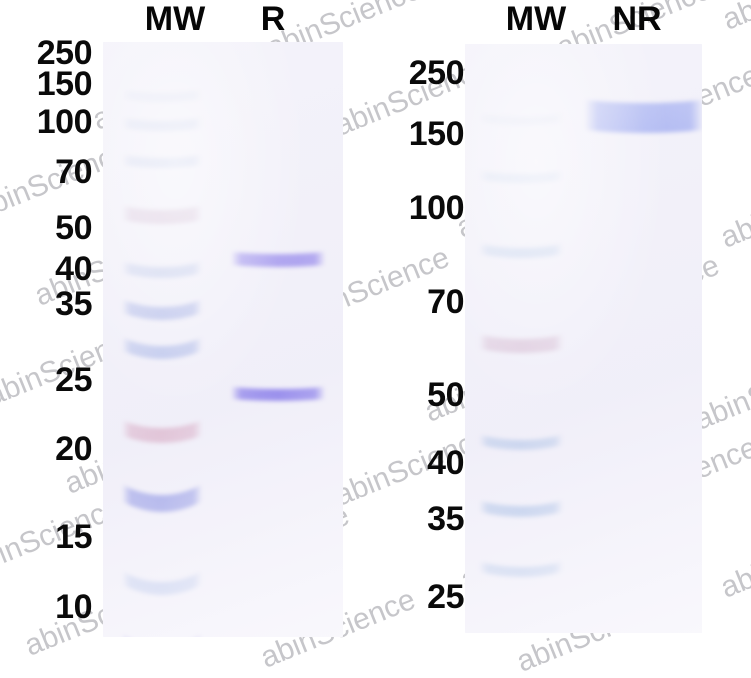 This screenshot has width=751, height=678. Describe the element at coordinates (637, 19) in the screenshot. I see `lane-header-nr: NR` at that location.